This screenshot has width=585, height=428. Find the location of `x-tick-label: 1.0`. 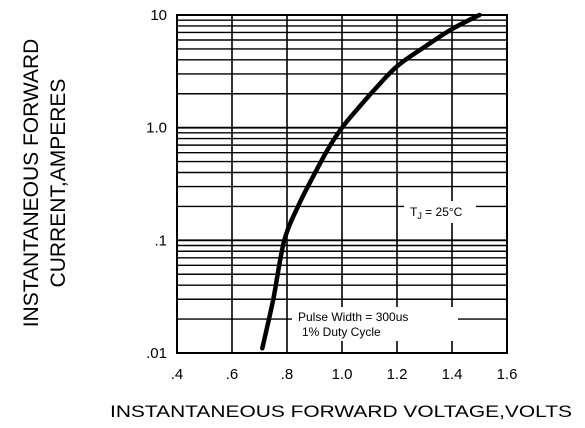

x-tick-label: 1.0 is located at coordinates (342, 374).